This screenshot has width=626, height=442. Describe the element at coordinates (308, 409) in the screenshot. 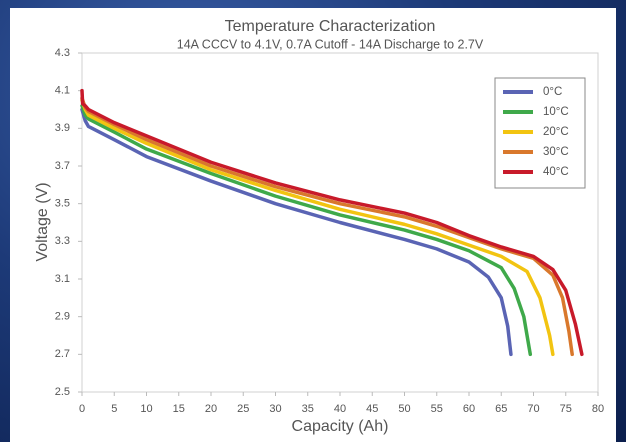

I see `x-tick-label: 35` at that location.